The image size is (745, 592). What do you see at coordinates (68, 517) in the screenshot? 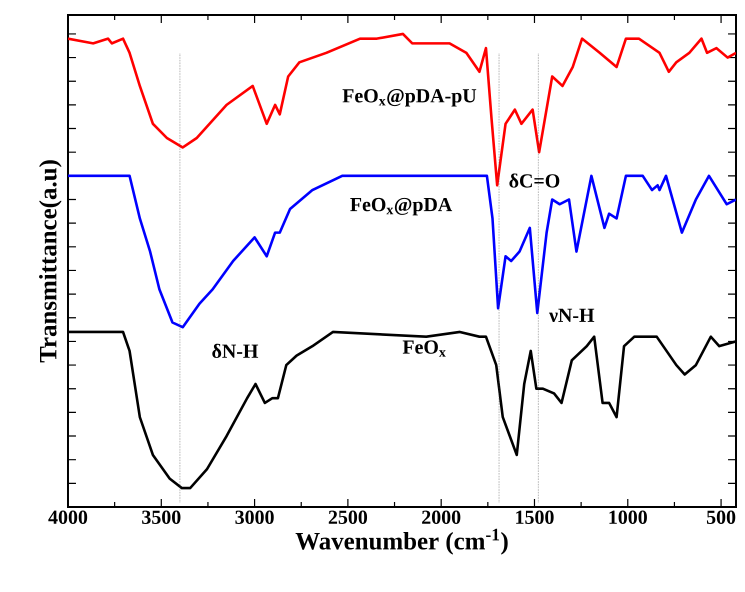
I see `x-tick-label: 4000` at bounding box center [68, 517].